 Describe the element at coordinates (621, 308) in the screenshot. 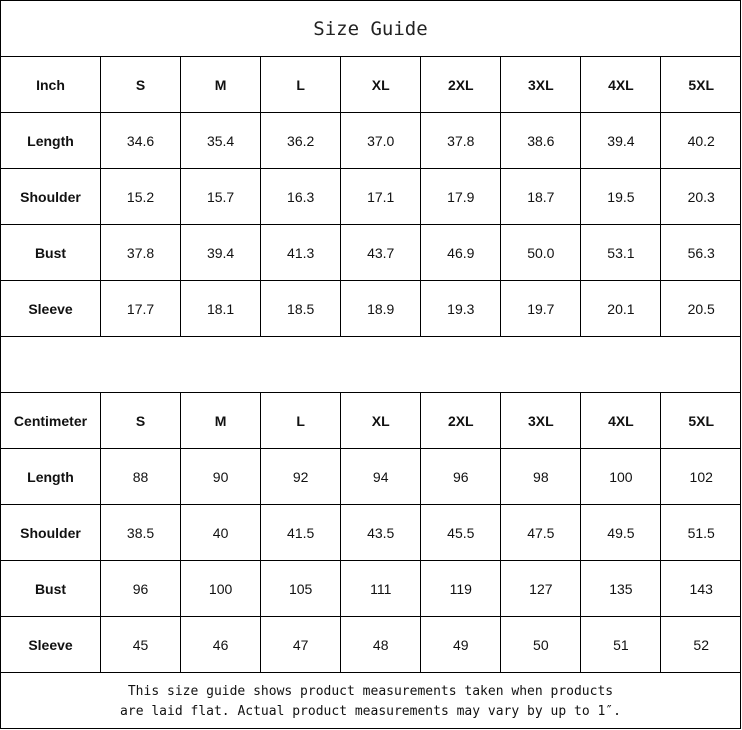

I see `measurement-cell: 20.1` at that location.